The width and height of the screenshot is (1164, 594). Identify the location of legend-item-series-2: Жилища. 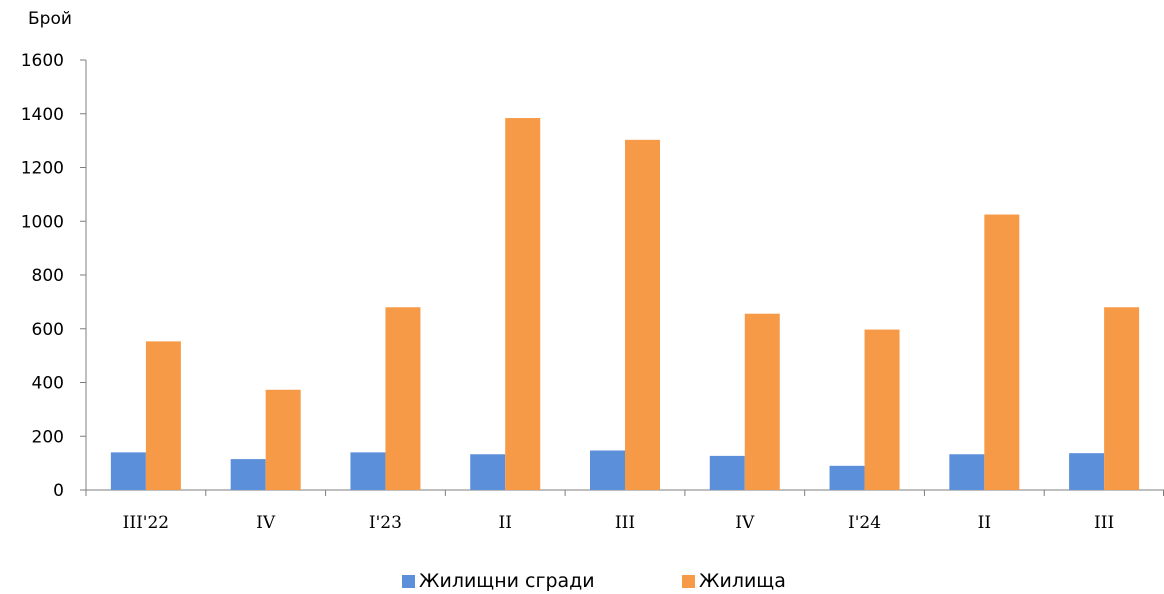
(734, 581).